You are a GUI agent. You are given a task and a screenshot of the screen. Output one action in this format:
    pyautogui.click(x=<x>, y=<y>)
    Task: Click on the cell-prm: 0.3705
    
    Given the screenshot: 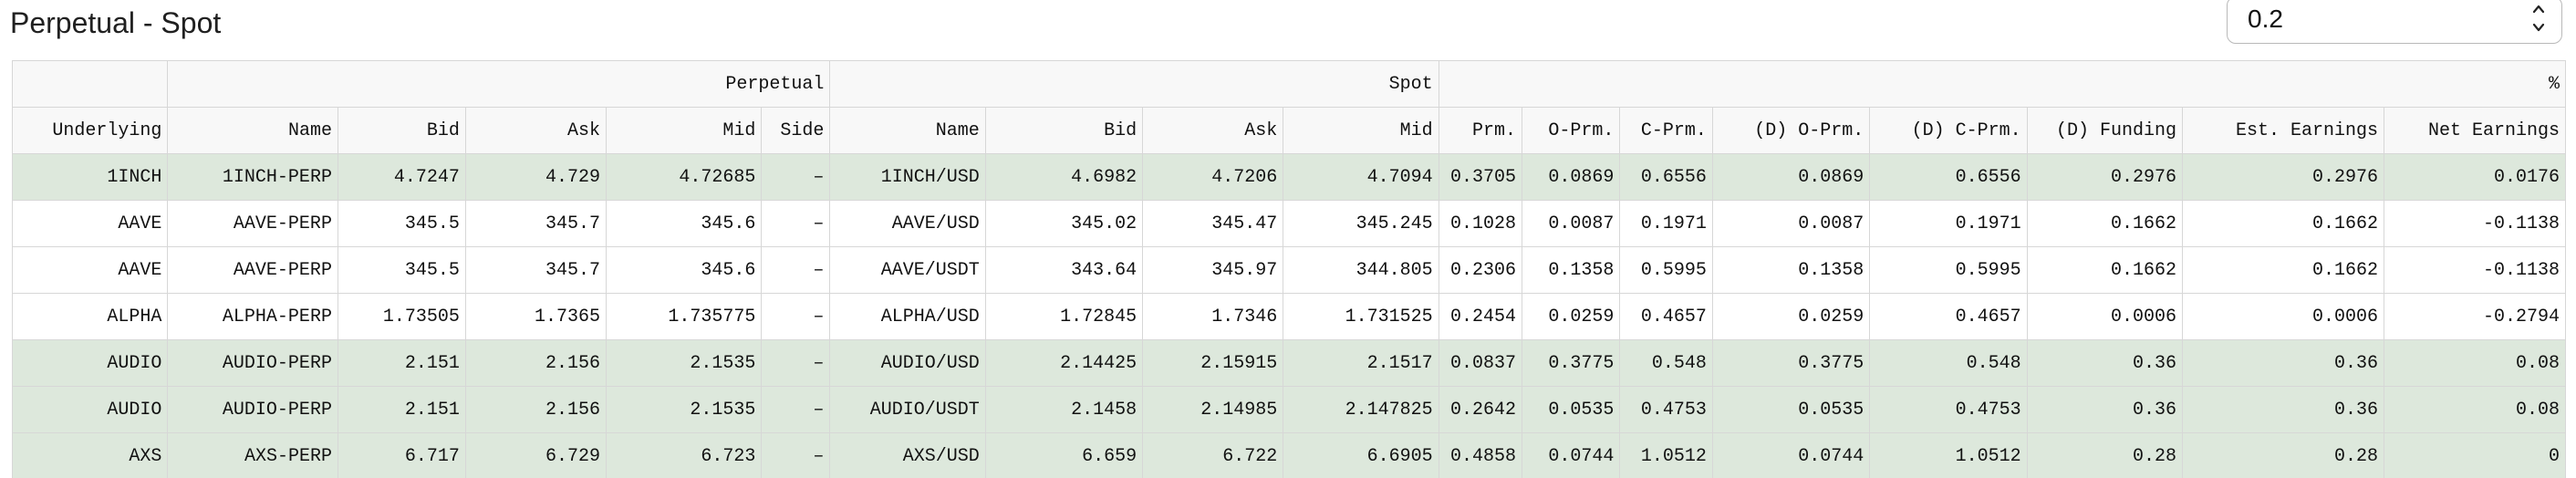 What is the action you would take?
    pyautogui.click(x=1480, y=177)
    